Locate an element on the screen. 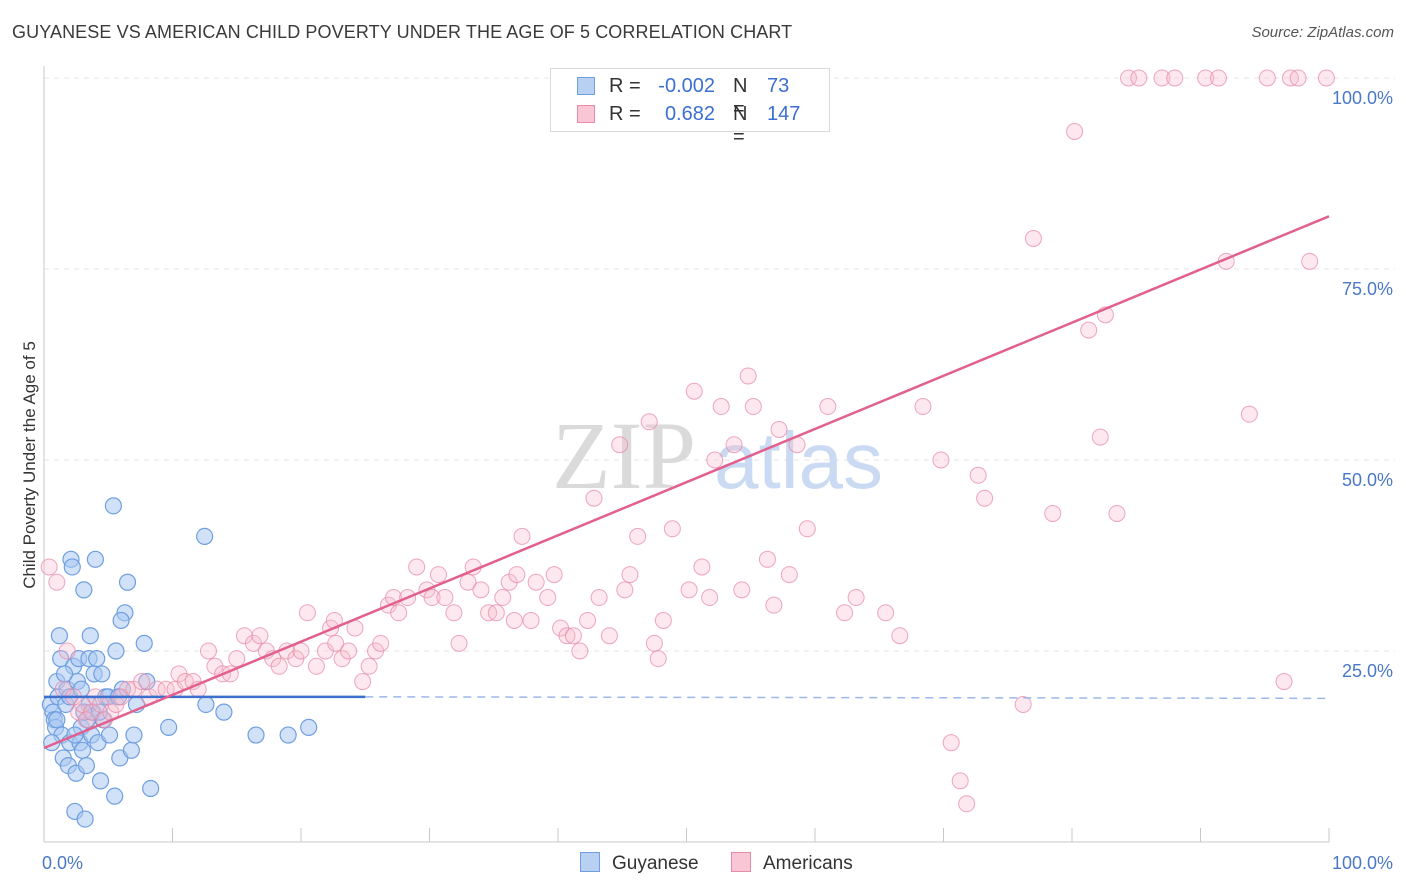  bottom-legend-swatch-blue is located at coordinates (590, 862).